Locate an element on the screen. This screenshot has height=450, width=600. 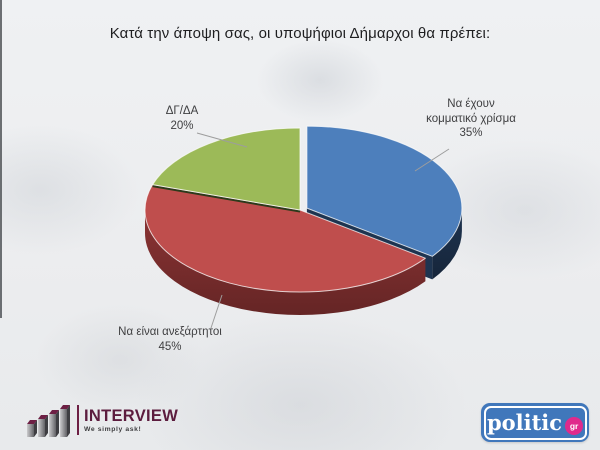
left-edge-line is located at coordinates (1, 159).